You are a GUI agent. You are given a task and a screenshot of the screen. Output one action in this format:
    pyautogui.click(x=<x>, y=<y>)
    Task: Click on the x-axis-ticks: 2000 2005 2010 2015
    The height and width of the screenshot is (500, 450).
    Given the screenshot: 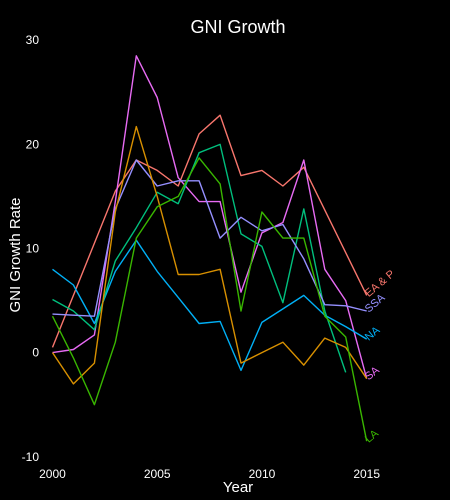 What is the action you would take?
    pyautogui.click(x=209, y=474)
    